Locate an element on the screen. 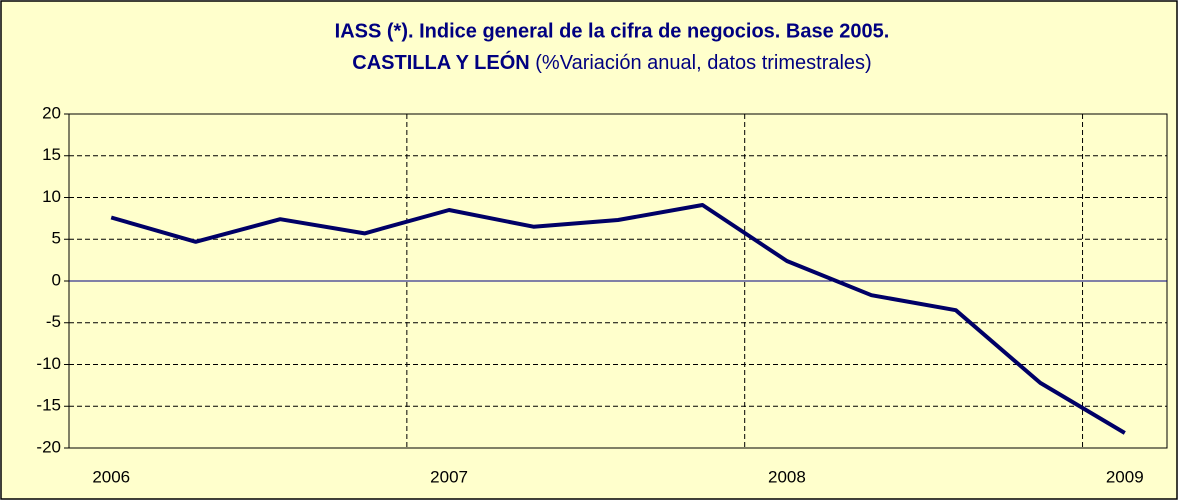  y-tick-label: 20 is located at coordinates (51, 112).